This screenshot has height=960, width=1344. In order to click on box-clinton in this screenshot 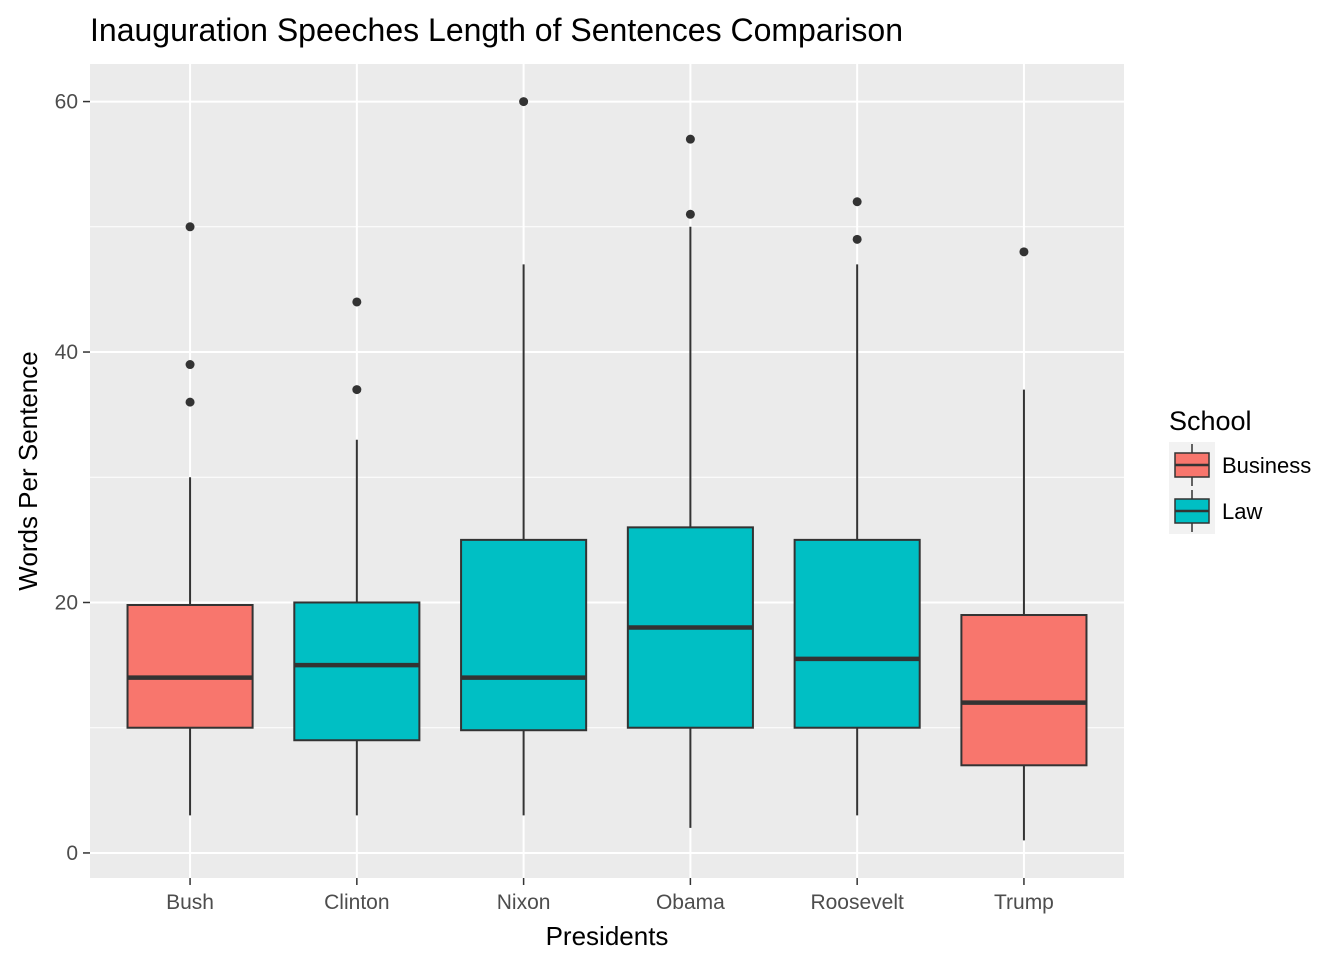, I will do `click(357, 556)`.